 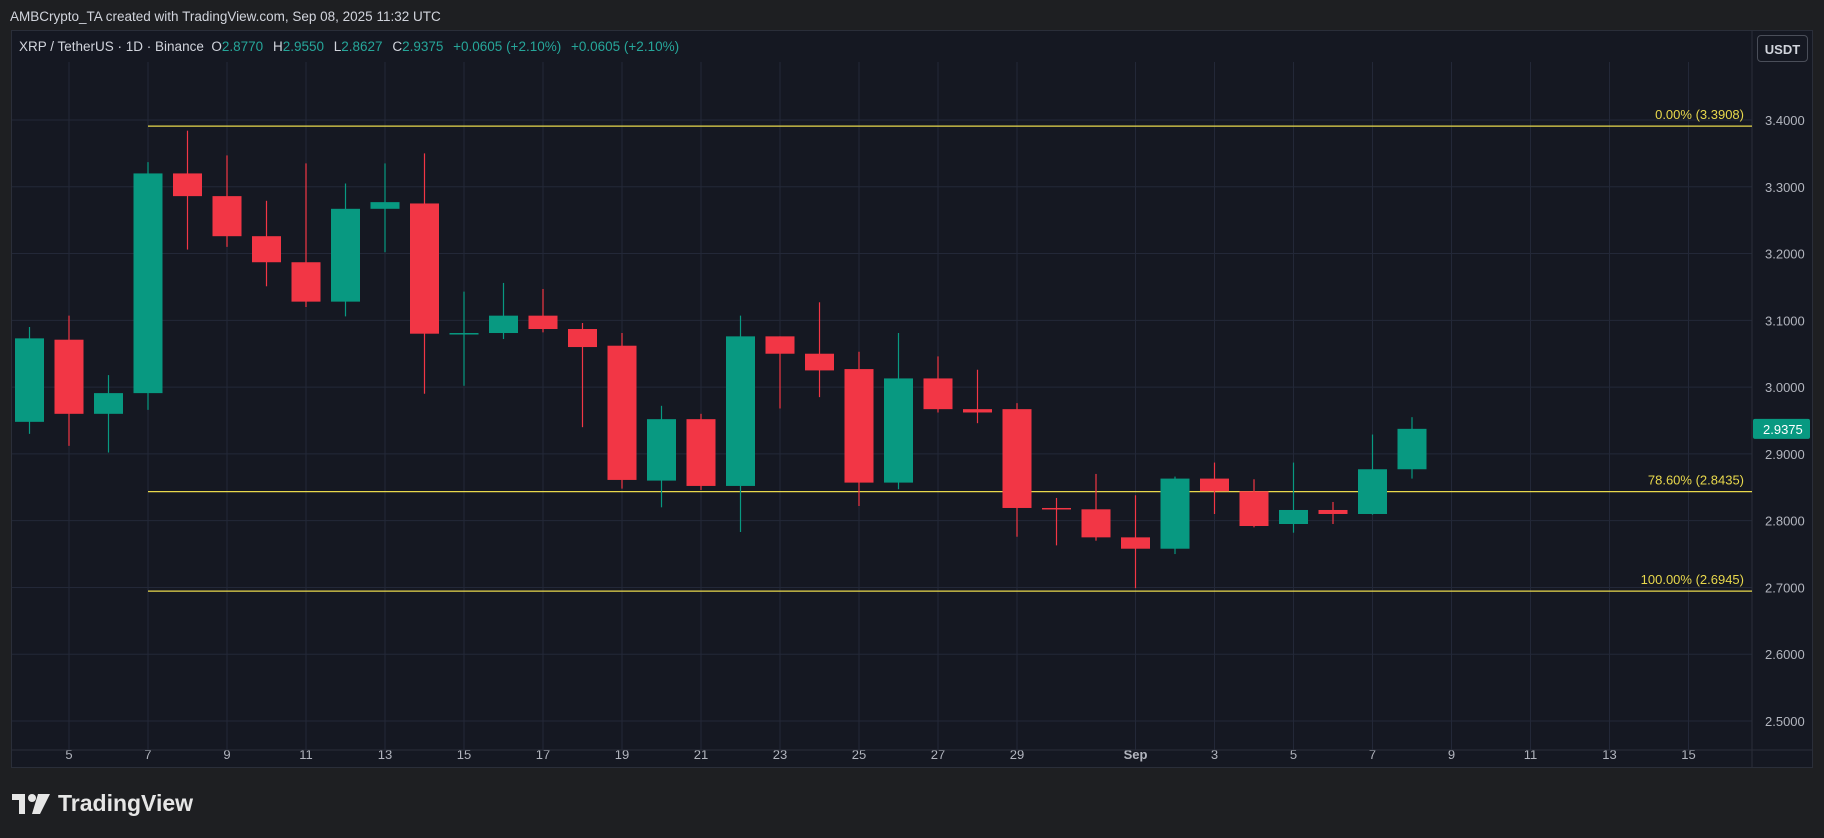 I want to click on x-tick-label: Sep, so click(x=1136, y=754).